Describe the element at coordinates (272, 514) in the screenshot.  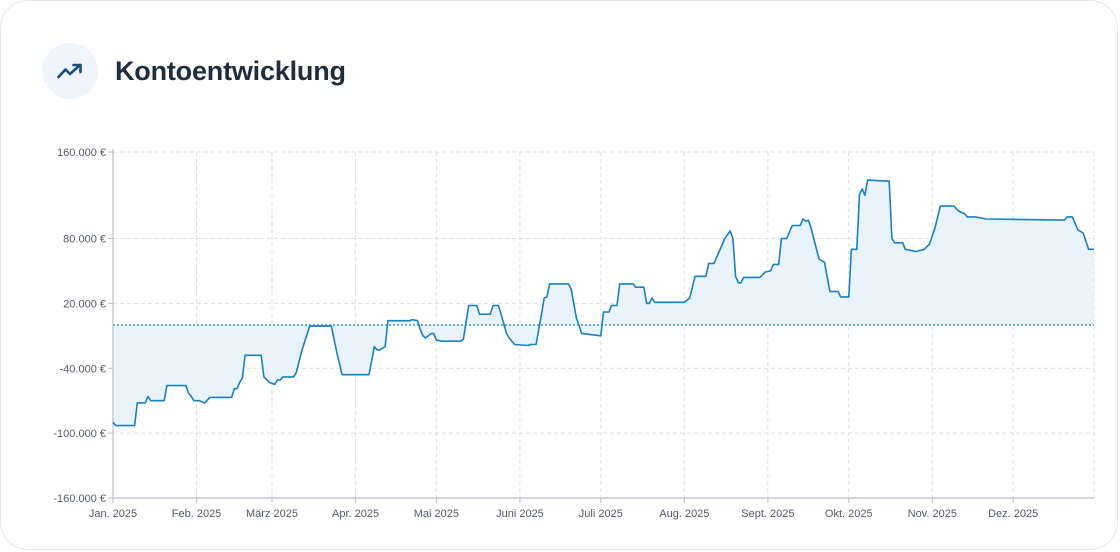
I see `x-tick-label: März 2025` at that location.